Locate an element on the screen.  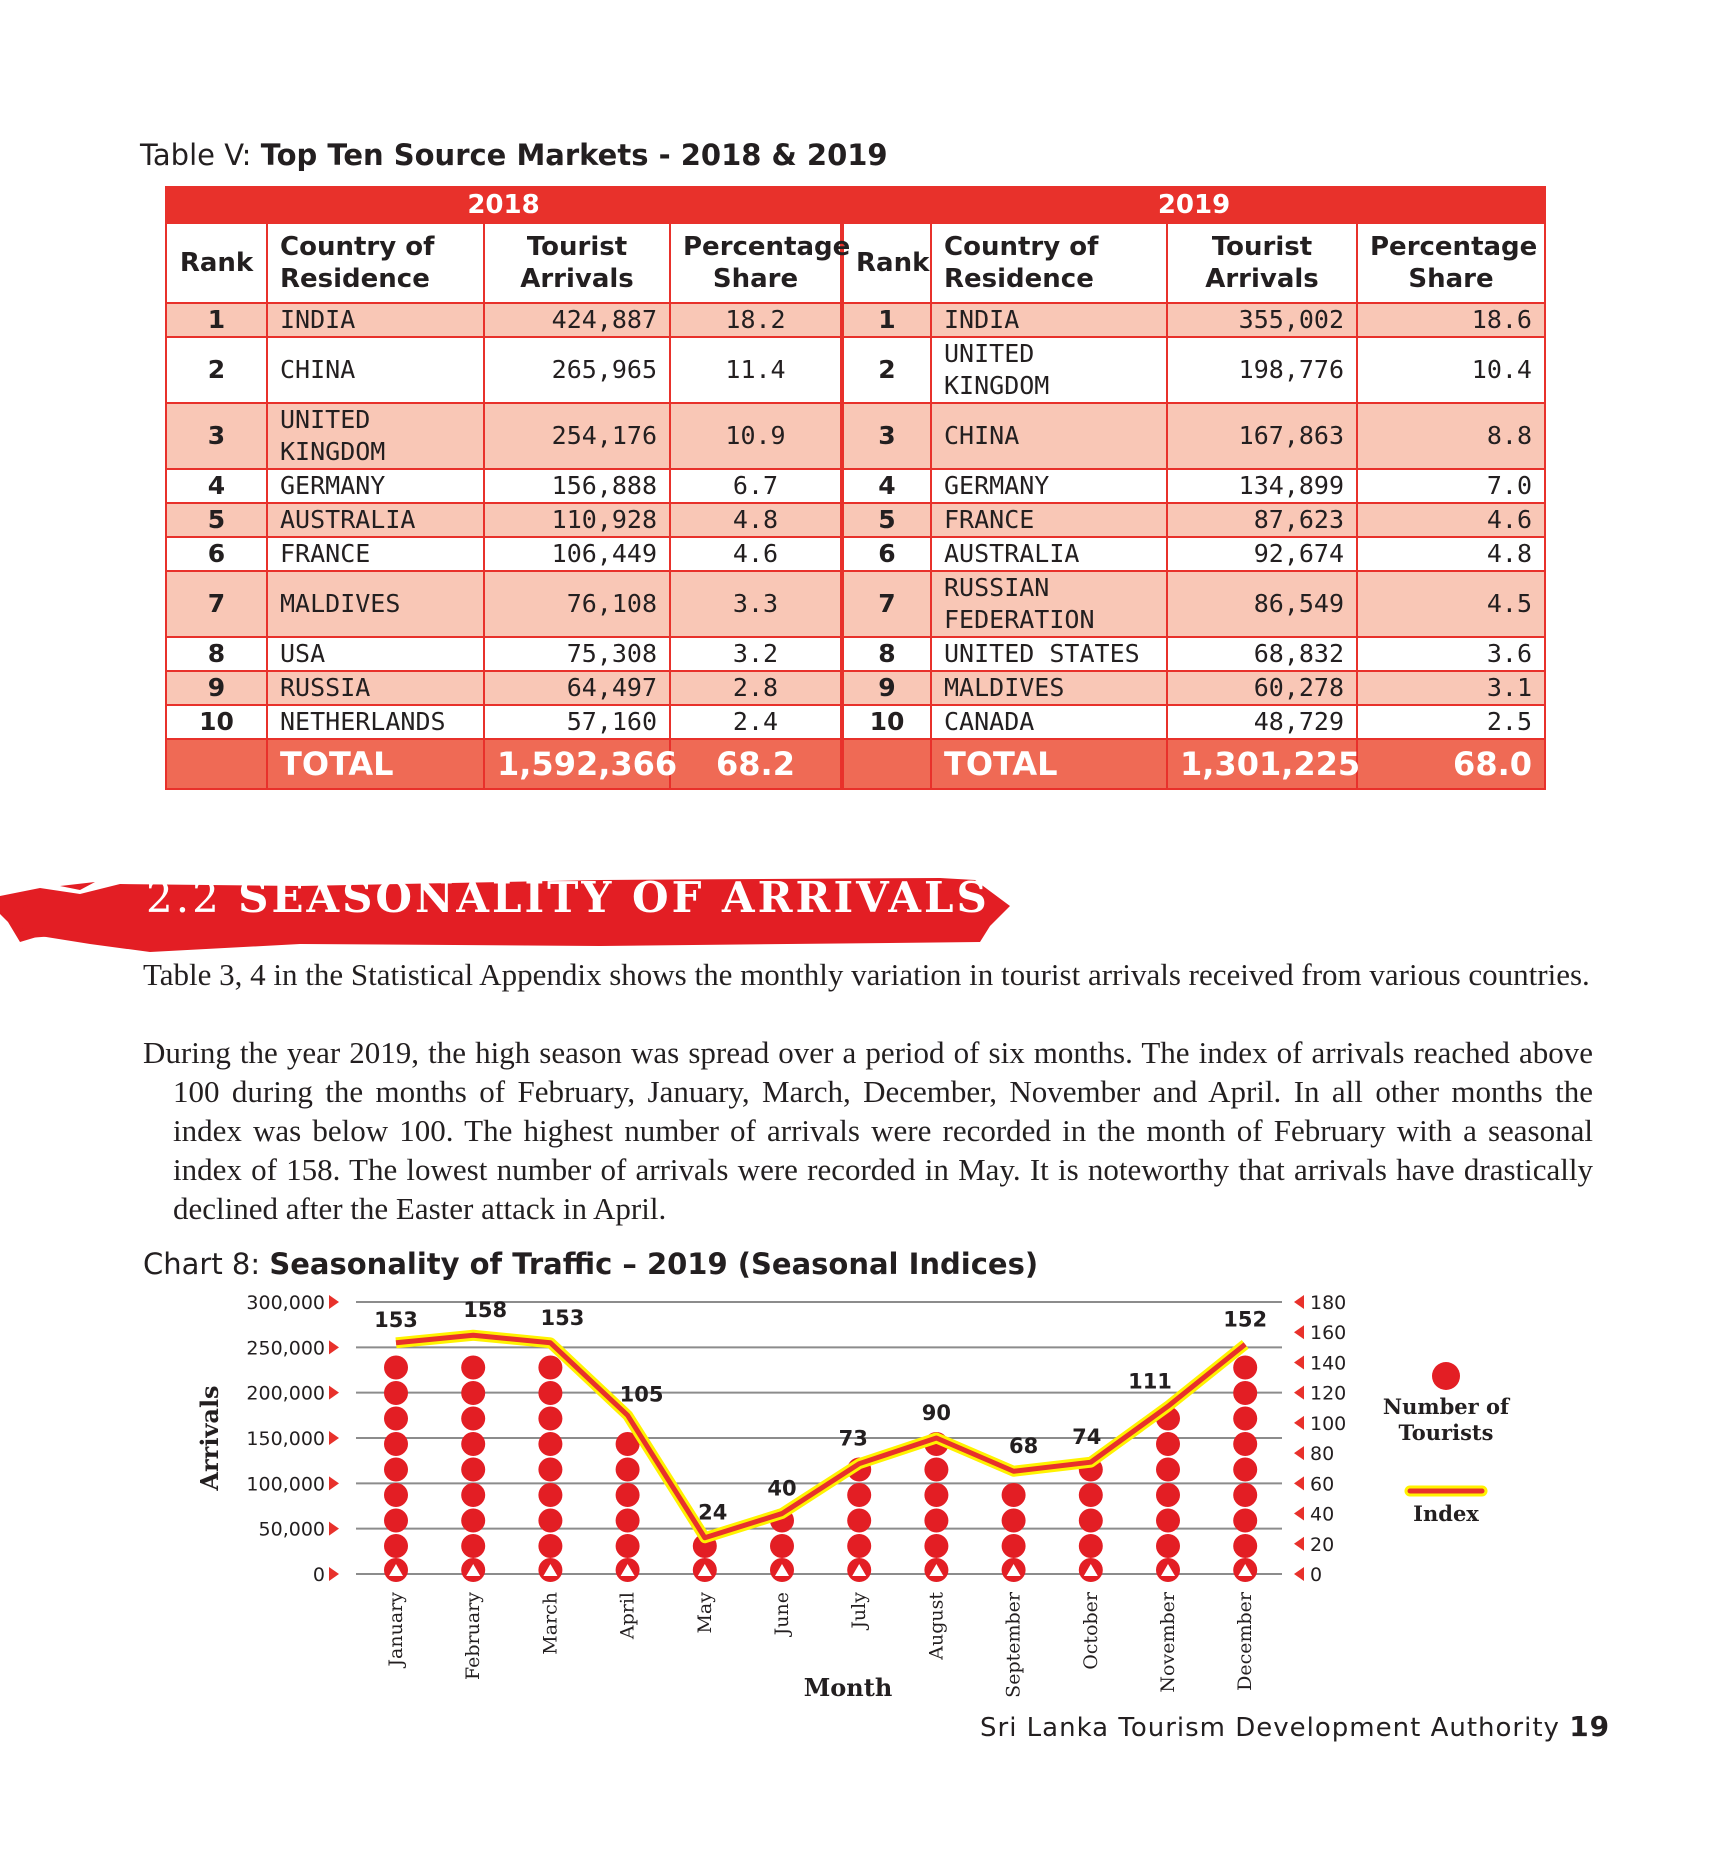
country-cell: RUSSIA is located at coordinates (375, 688).